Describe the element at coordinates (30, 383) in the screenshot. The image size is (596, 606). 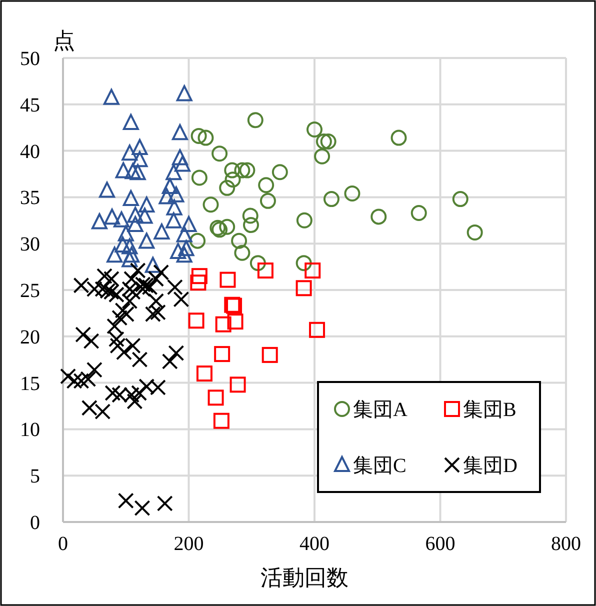
I see `y-tick-label: 15` at that location.